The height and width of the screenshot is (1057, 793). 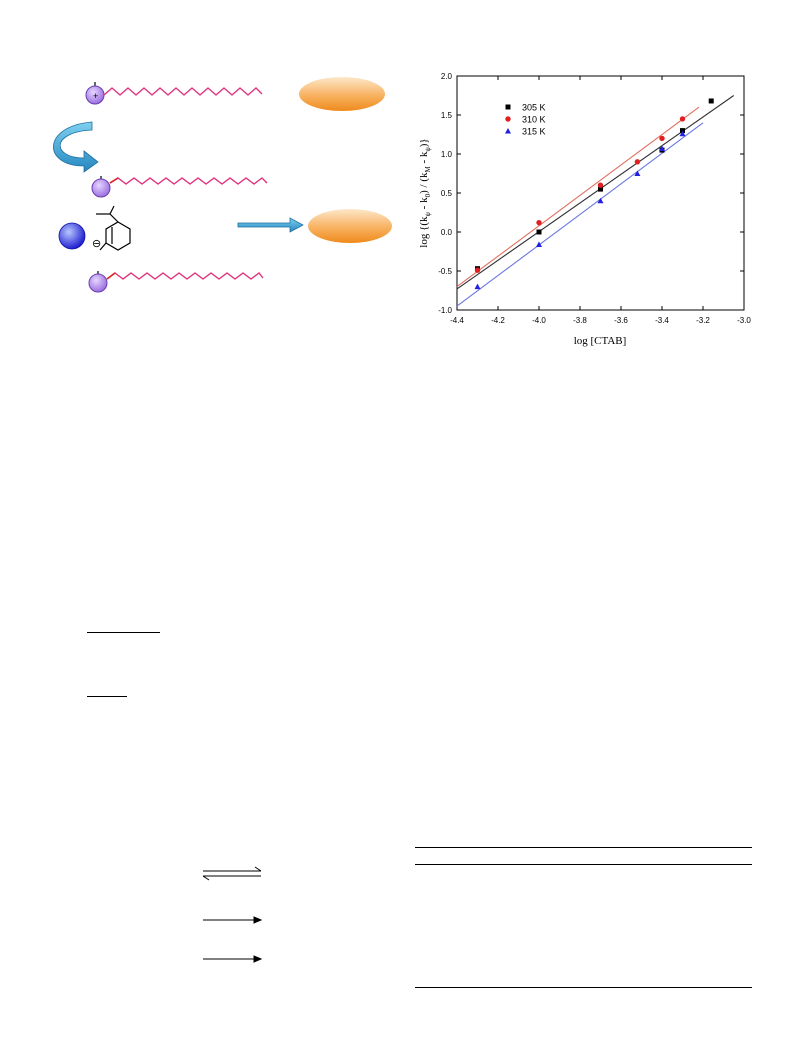 I want to click on y-tick-label: 1.5, so click(x=447, y=115).